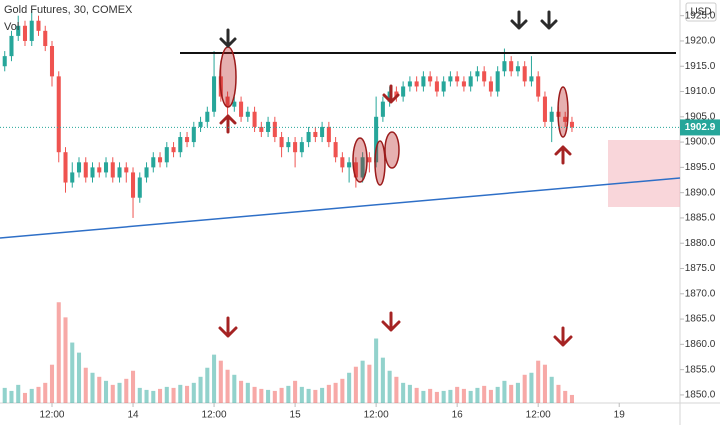  What do you see at coordinates (700, 66) in the screenshot?
I see `y-tick-label: 1915.0` at bounding box center [700, 66].